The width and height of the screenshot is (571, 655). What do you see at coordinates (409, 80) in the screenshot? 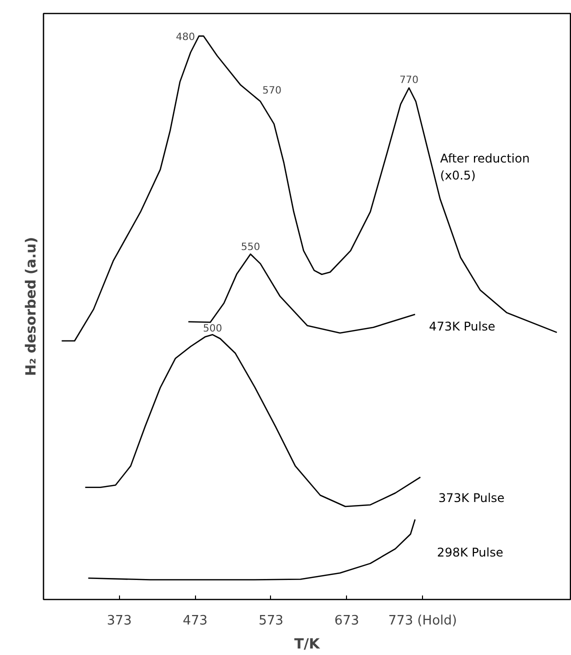
I see `annotation: 770` at bounding box center [409, 80].